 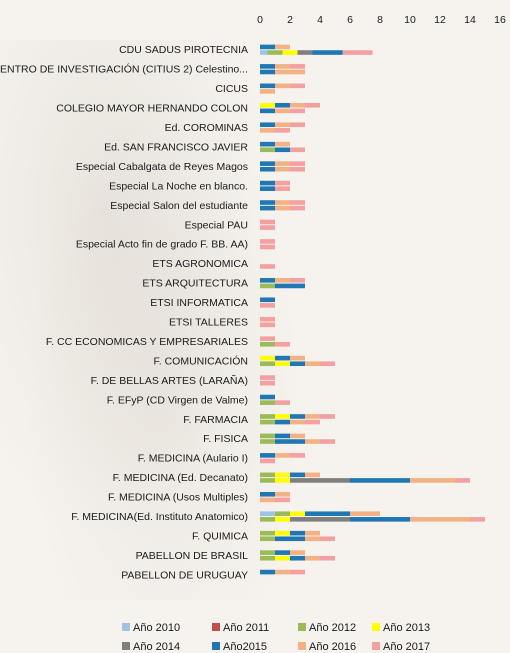 I want to click on category-label-24: F. MEDICINA(Ed. Instituto Anatomico), so click(x=159, y=517).